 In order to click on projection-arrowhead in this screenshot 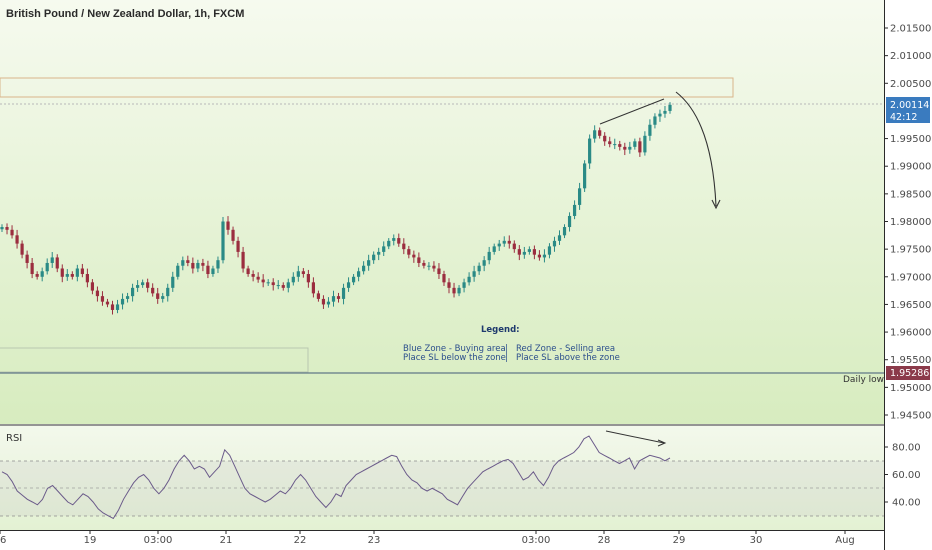, I will do `click(716, 204)`.